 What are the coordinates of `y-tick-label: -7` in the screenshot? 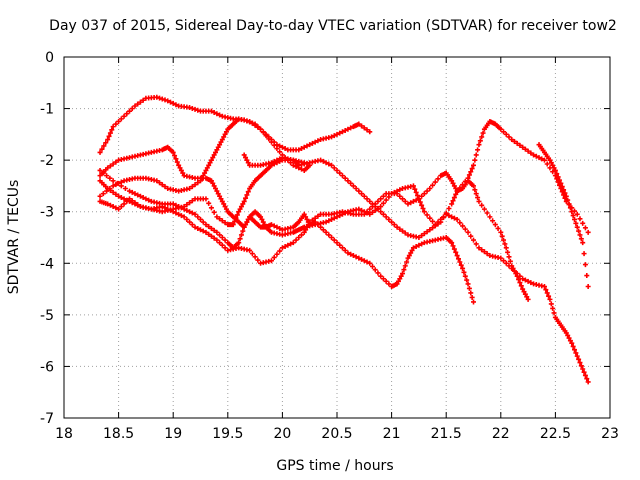 It's located at (47, 419).